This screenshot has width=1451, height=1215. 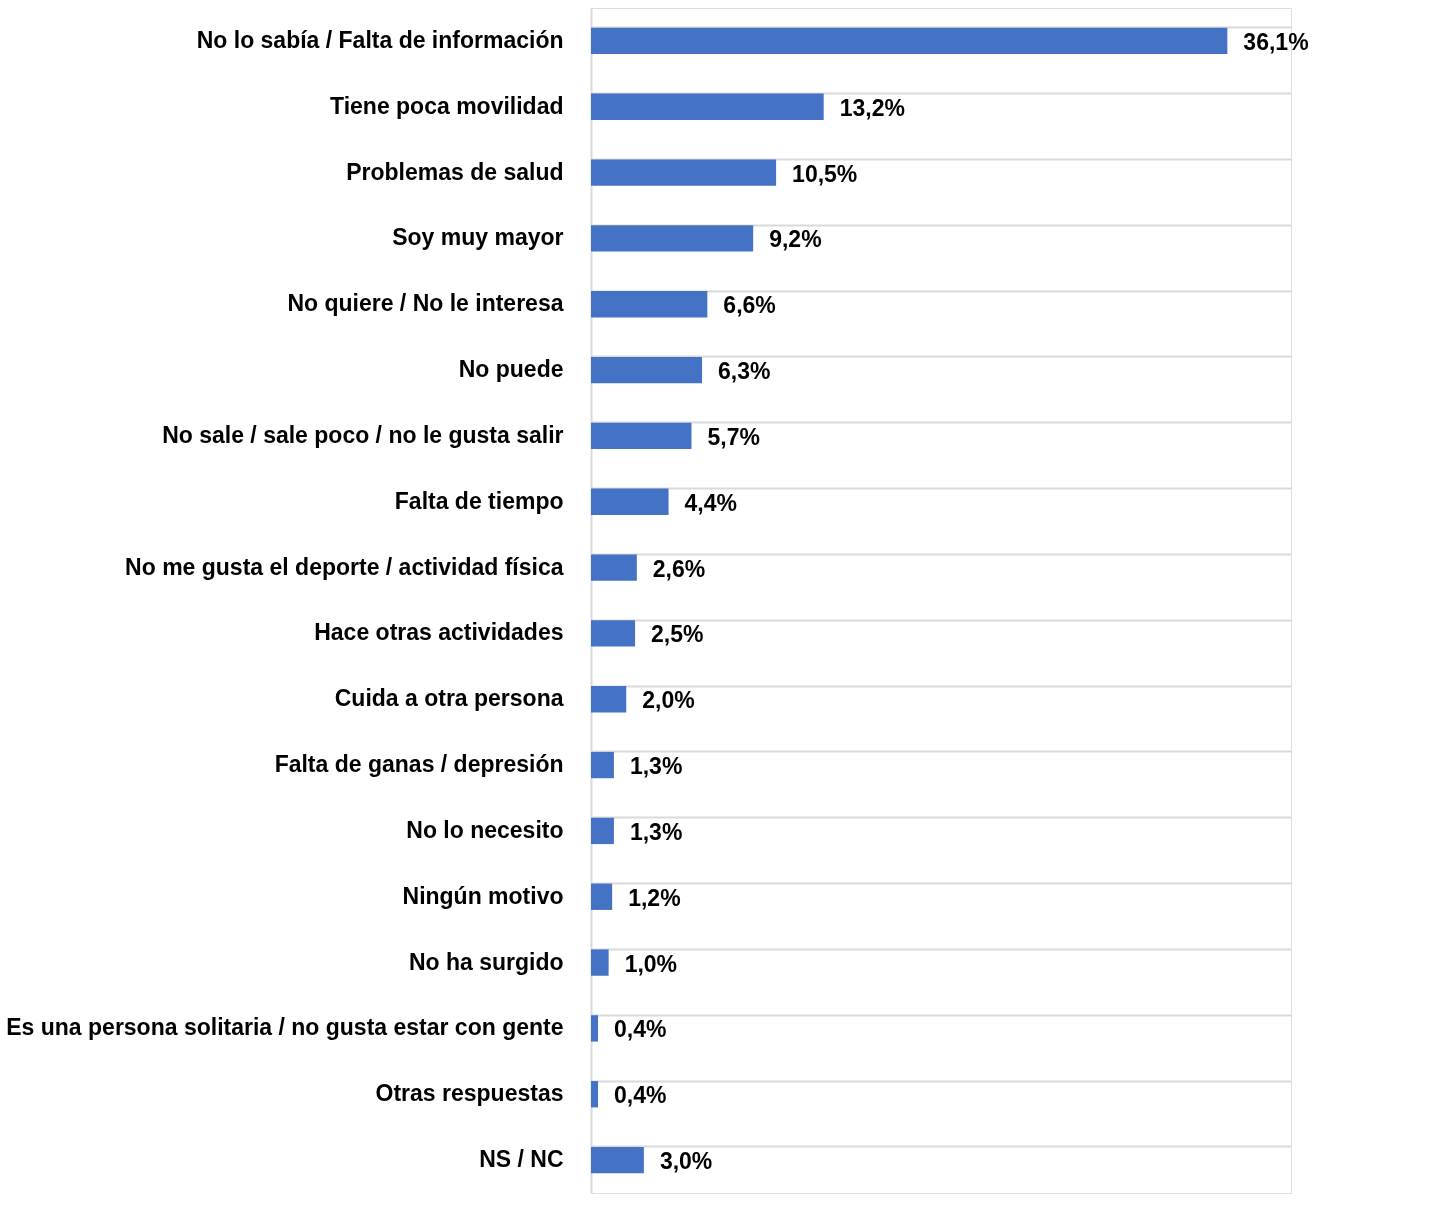 What do you see at coordinates (1276, 41) in the screenshot?
I see `data-label: 36,1%` at bounding box center [1276, 41].